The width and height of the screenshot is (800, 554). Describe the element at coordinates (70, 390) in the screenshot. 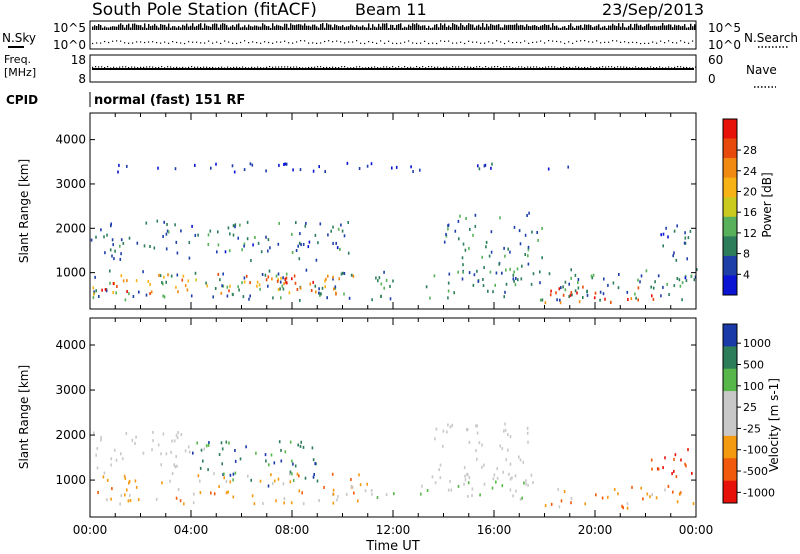

I see `y-tick-label: 3000` at that location.